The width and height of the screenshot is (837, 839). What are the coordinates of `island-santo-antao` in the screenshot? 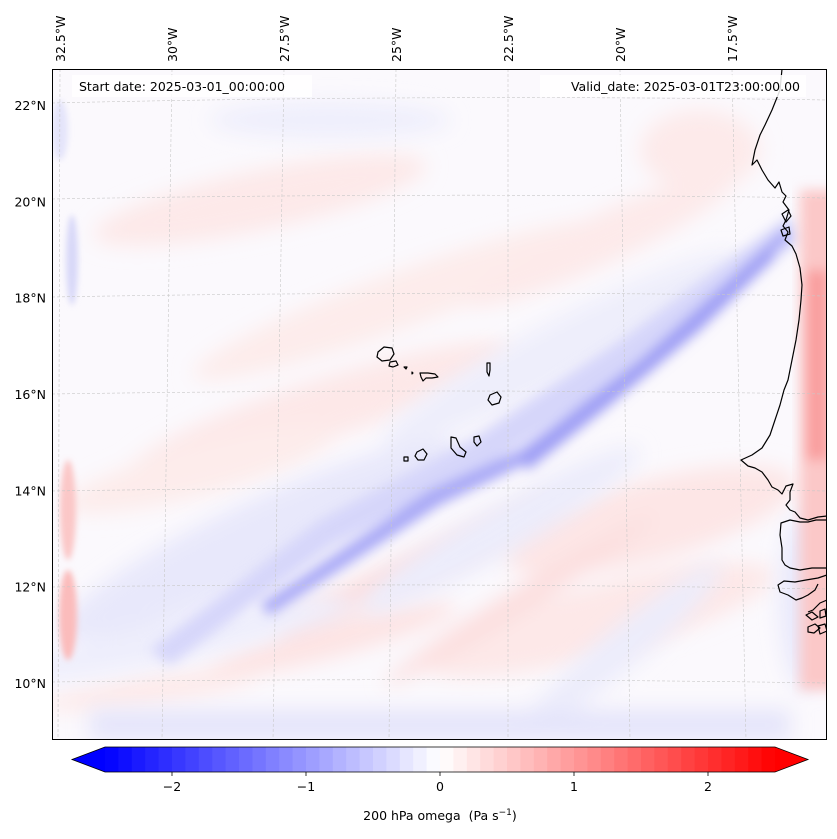 It's located at (385, 354).